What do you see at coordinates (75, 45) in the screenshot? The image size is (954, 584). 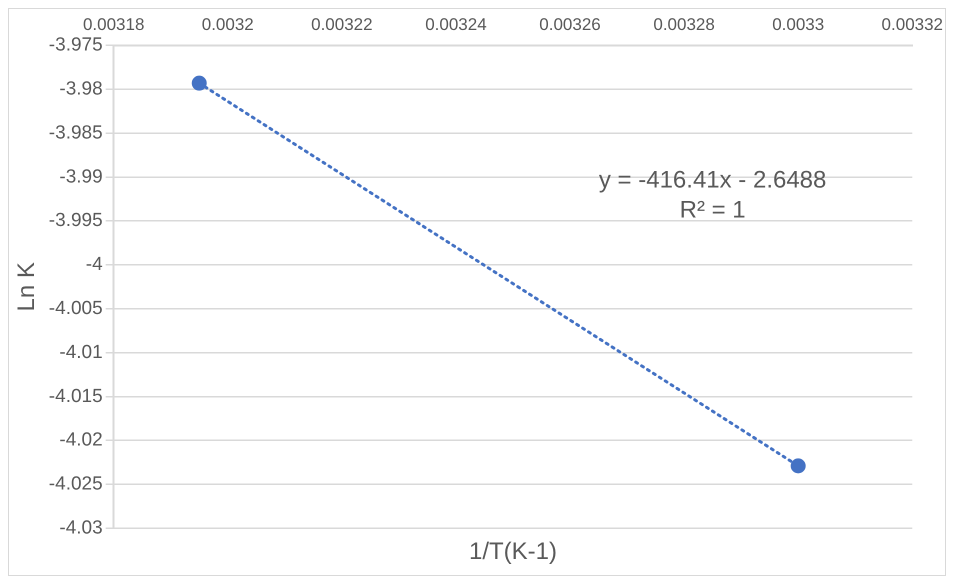 I see `y-tick-label: -3.975` at bounding box center [75, 45].